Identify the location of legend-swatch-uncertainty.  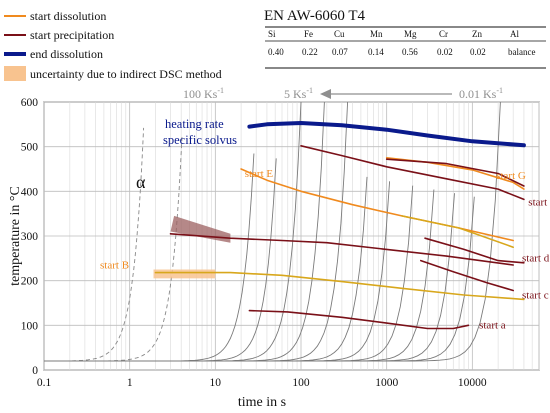
(15, 73).